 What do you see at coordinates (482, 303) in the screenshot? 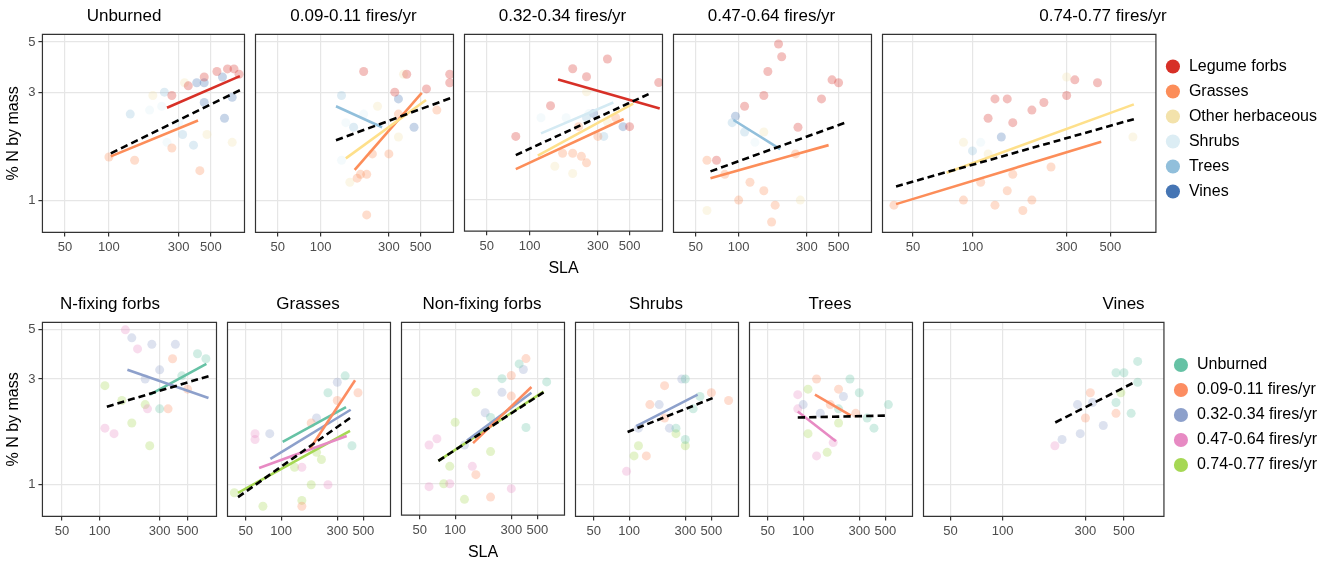
I see `chart-title: Non-fixing forbs` at bounding box center [482, 303].